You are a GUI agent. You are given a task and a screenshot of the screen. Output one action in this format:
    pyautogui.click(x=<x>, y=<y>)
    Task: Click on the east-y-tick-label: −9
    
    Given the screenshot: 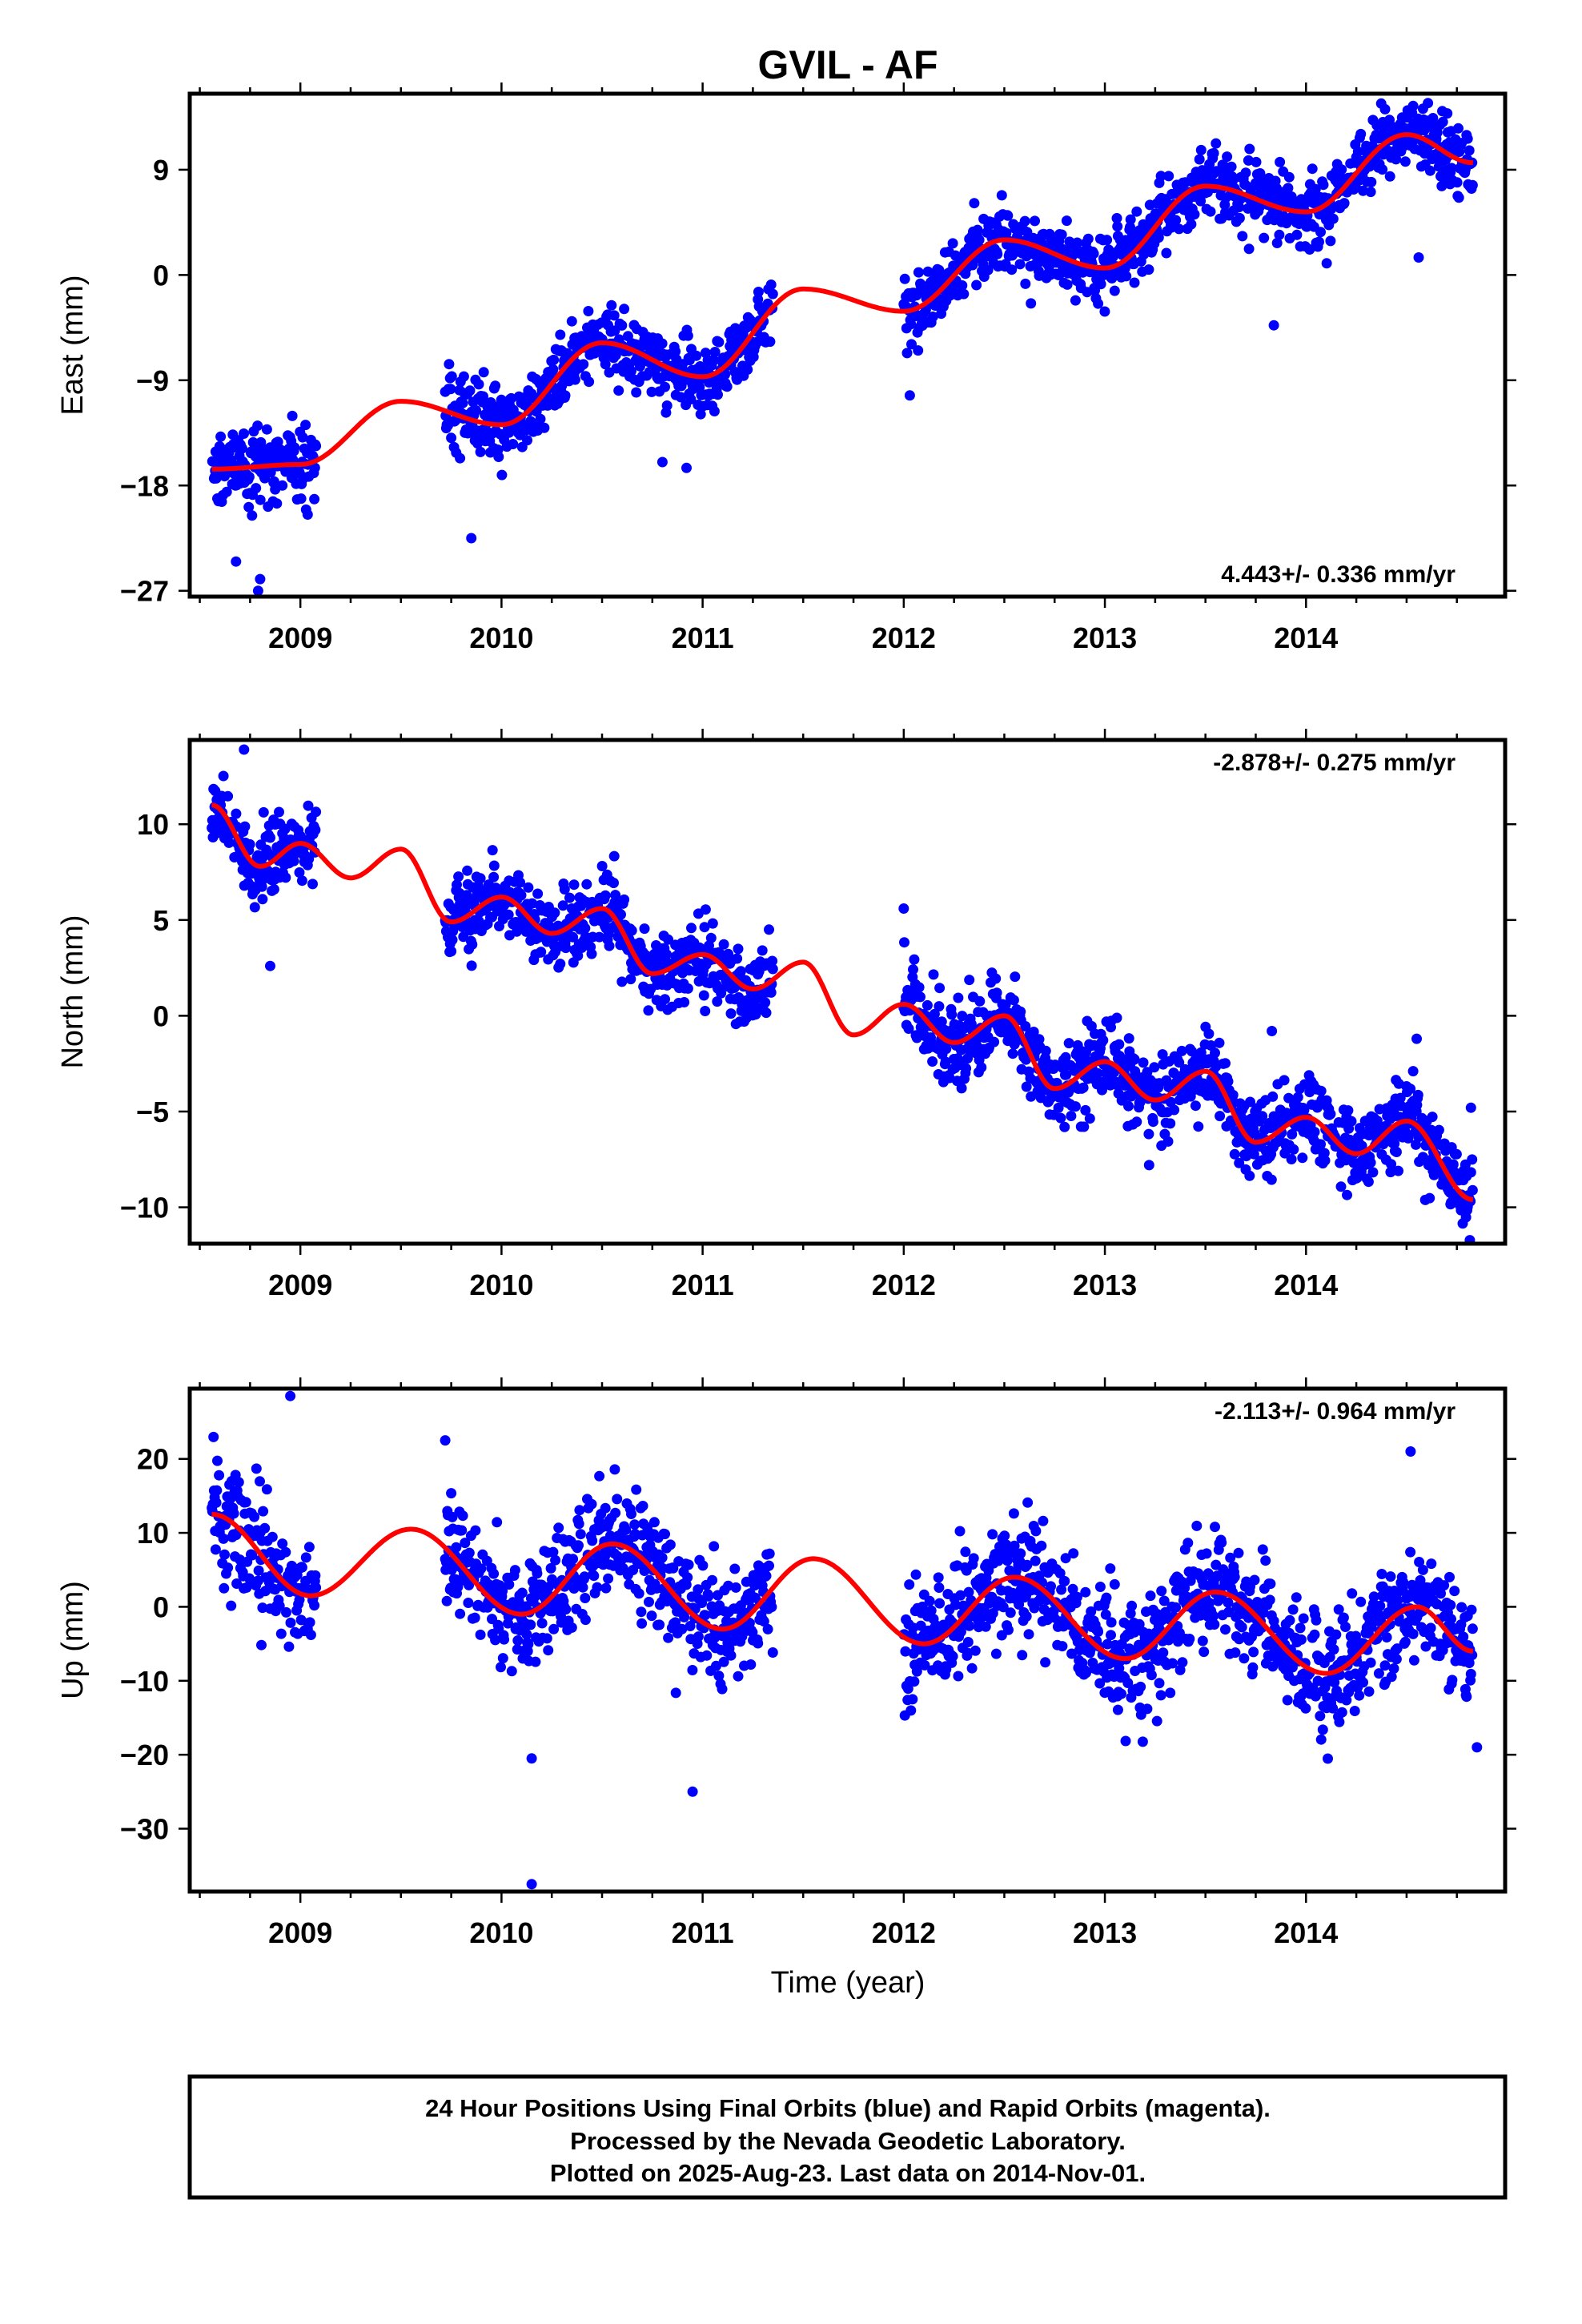 What is the action you would take?
    pyautogui.click(x=152, y=380)
    